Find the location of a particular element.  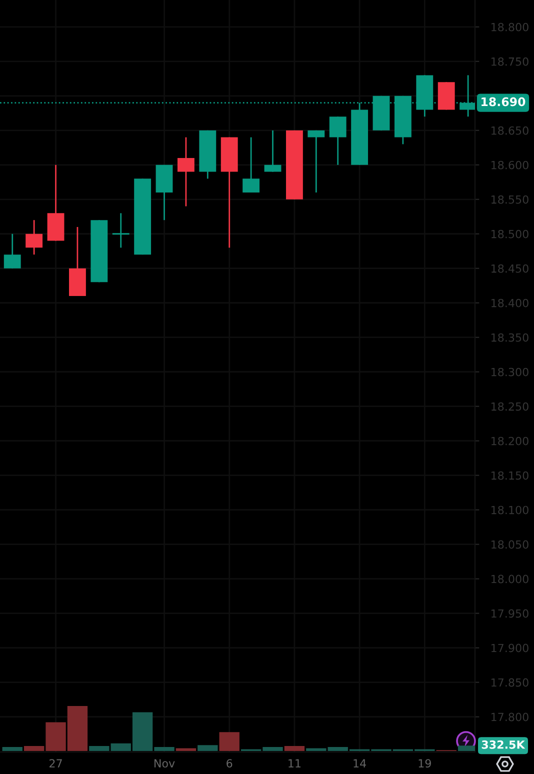

x-tick-label: Nov is located at coordinates (164, 763).